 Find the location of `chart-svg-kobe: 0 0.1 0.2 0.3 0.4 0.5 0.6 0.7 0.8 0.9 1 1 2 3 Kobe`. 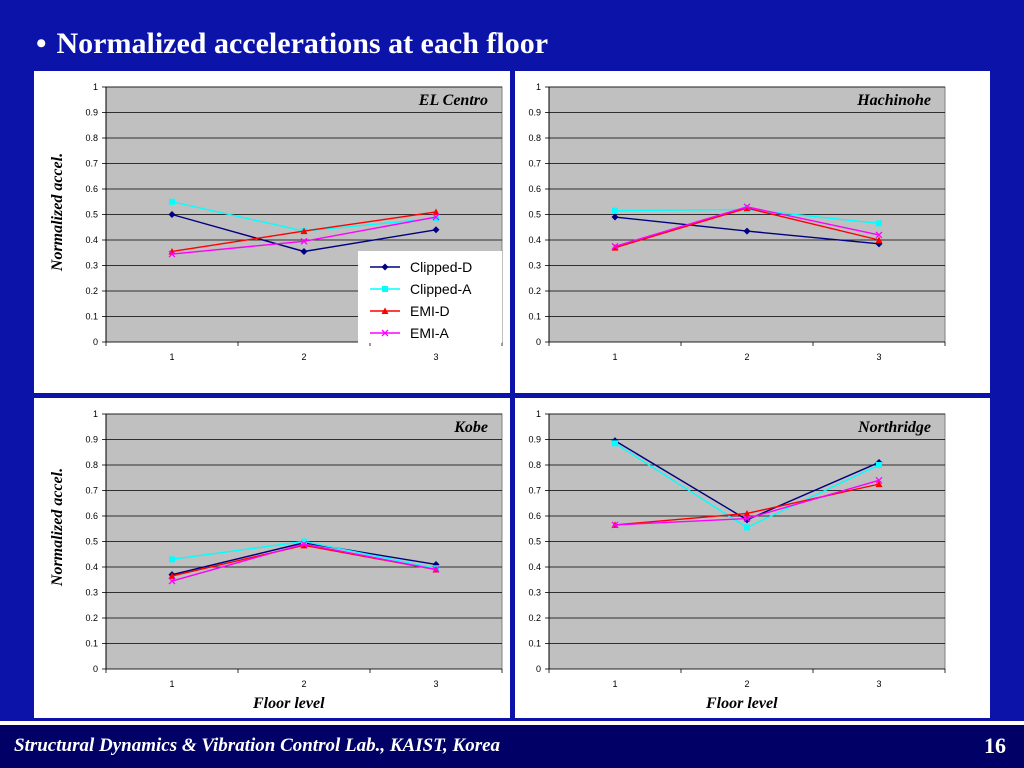

chart-svg-kobe: 0 0.1 0.2 0.3 0.4 0.5 0.6 0.7 0.8 0.9 1 1 2 3 Kobe is located at coordinates (294, 549).